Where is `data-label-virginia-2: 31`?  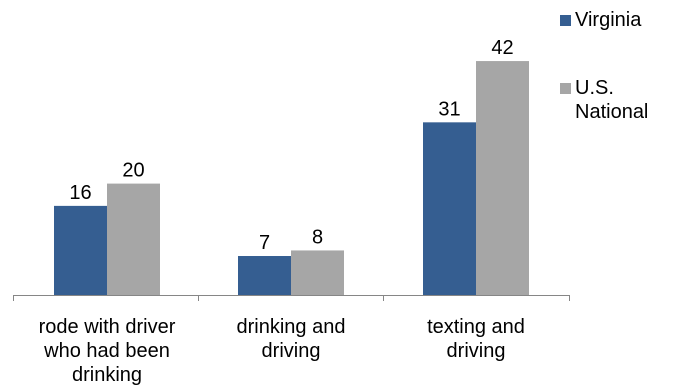 data-label-virginia-2: 31 is located at coordinates (449, 109).